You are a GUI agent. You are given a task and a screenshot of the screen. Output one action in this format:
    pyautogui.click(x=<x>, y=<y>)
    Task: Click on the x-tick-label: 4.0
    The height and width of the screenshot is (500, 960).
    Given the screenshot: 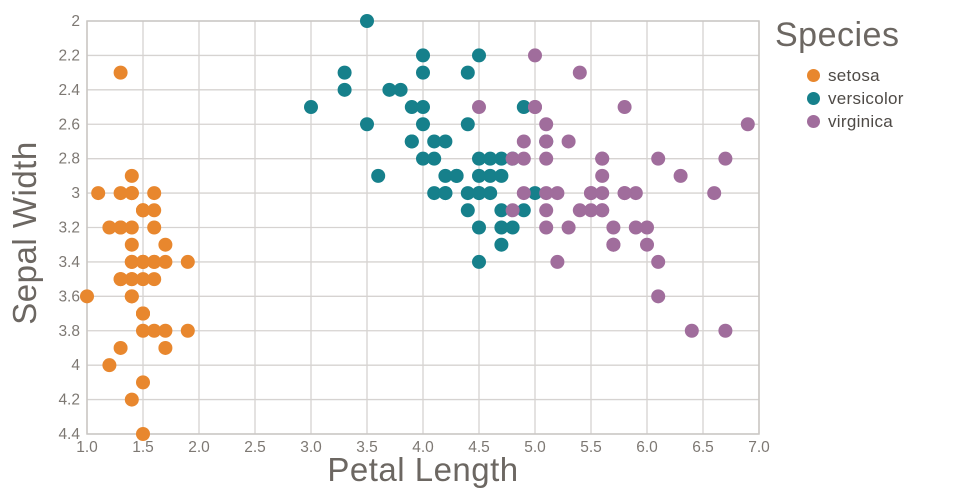 What is the action you would take?
    pyautogui.click(x=423, y=447)
    